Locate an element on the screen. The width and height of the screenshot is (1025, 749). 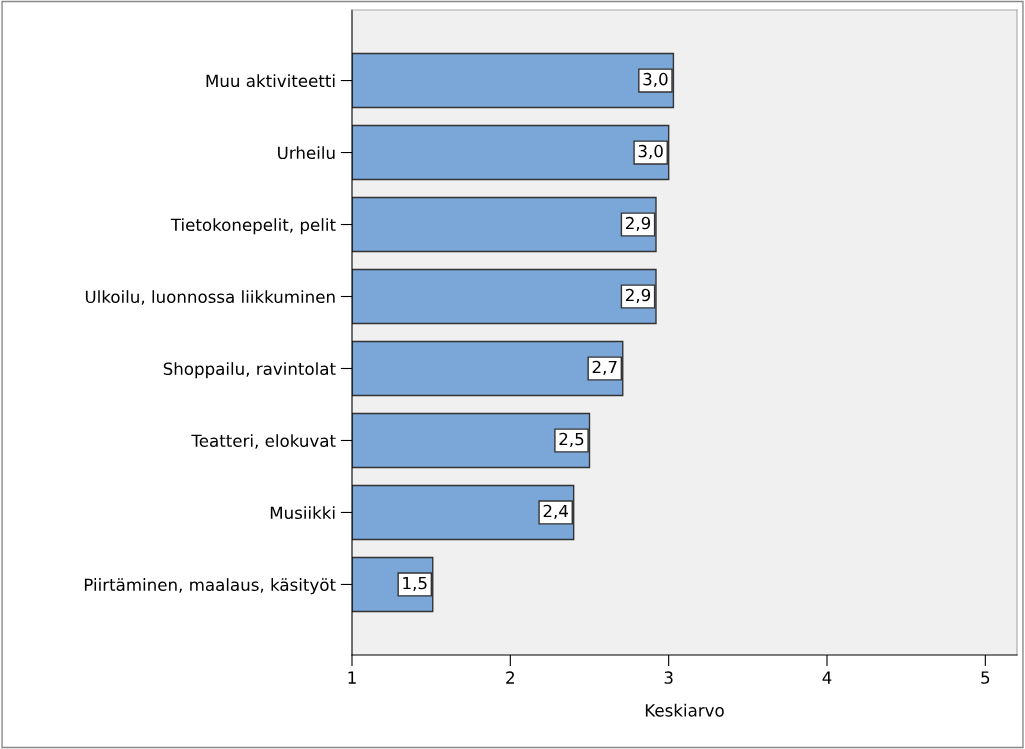
y-tick-label: Ulkoilu, luonnossa liikkuminen is located at coordinates (210, 297).